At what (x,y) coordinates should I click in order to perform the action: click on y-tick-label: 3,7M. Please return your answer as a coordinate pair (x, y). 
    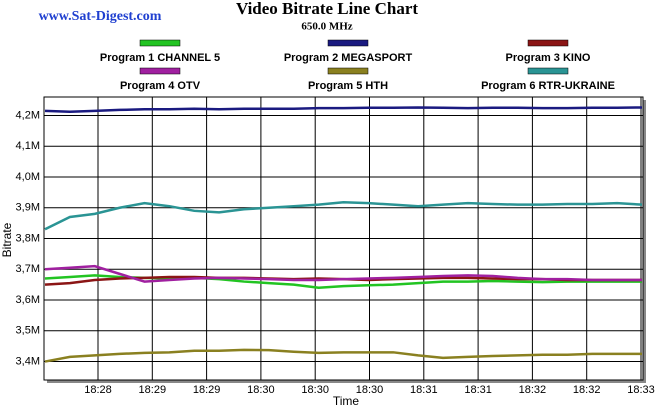
    Looking at the image, I should click on (28, 269).